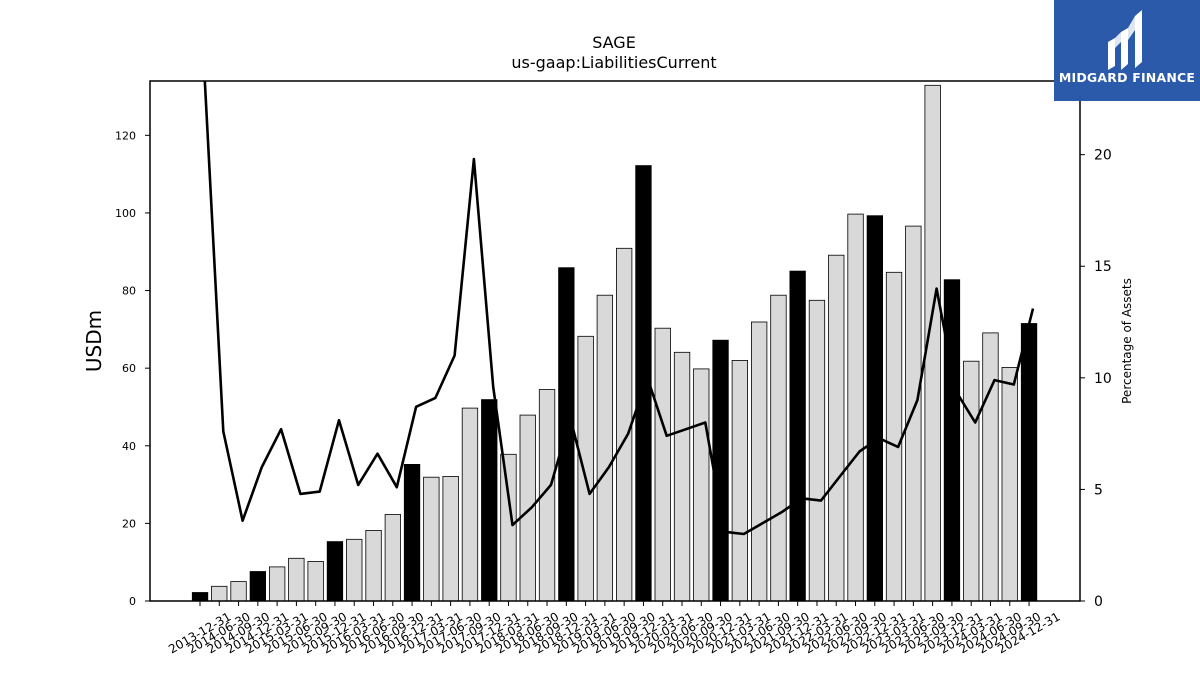 This screenshot has width=1200, height=675. Describe the element at coordinates (94, 341) in the screenshot. I see `y-axis-label: USDm` at that location.